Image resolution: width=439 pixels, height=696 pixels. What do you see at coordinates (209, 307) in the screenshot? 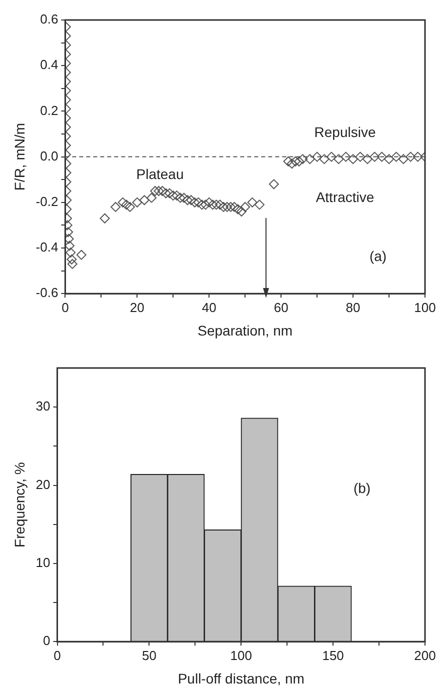
I see `x-tick-label: 40` at bounding box center [209, 307].